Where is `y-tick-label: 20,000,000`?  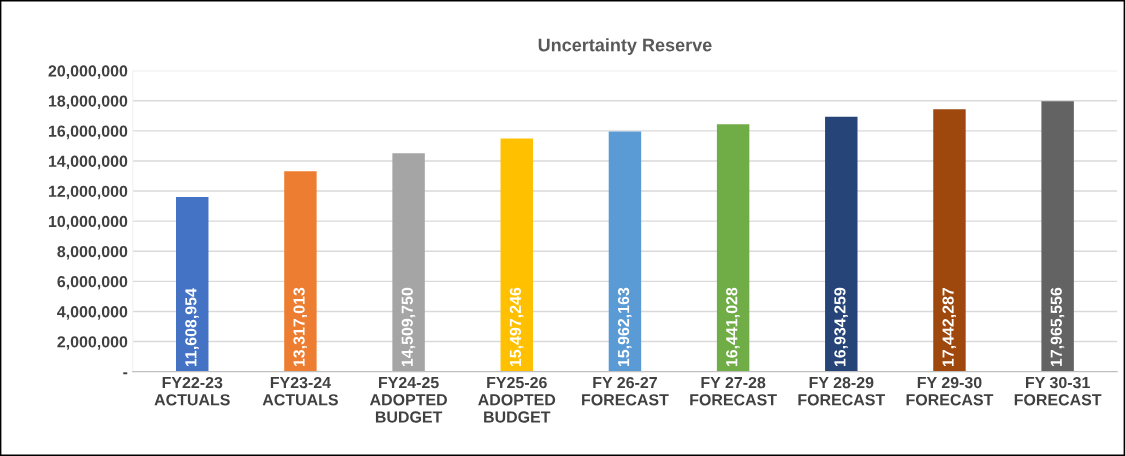 y-tick-label: 20,000,000 is located at coordinates (88, 72).